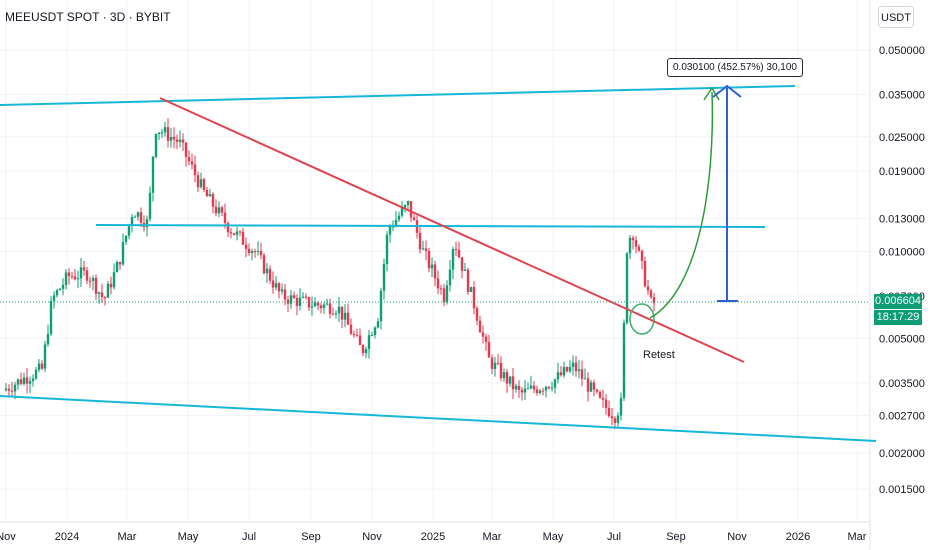 The height and width of the screenshot is (550, 932). What do you see at coordinates (681, 205) in the screenshot?
I see `projection-arrow` at bounding box center [681, 205].